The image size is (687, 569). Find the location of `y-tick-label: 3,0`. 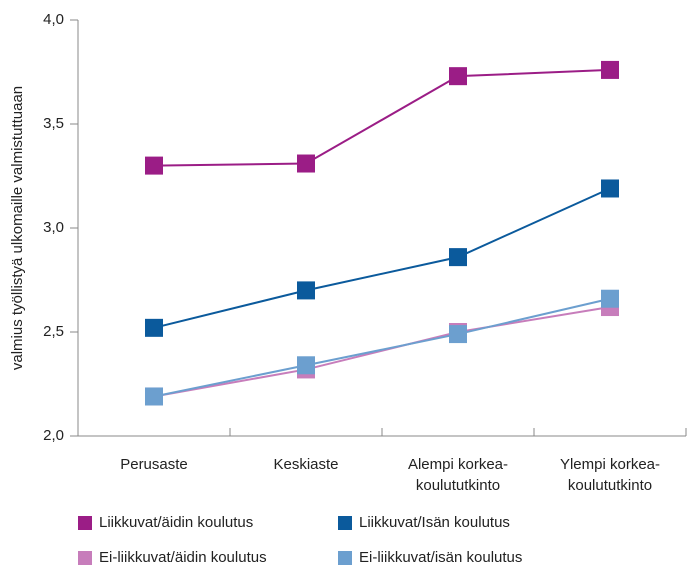

y-tick-label: 3,0 is located at coordinates (53, 227).